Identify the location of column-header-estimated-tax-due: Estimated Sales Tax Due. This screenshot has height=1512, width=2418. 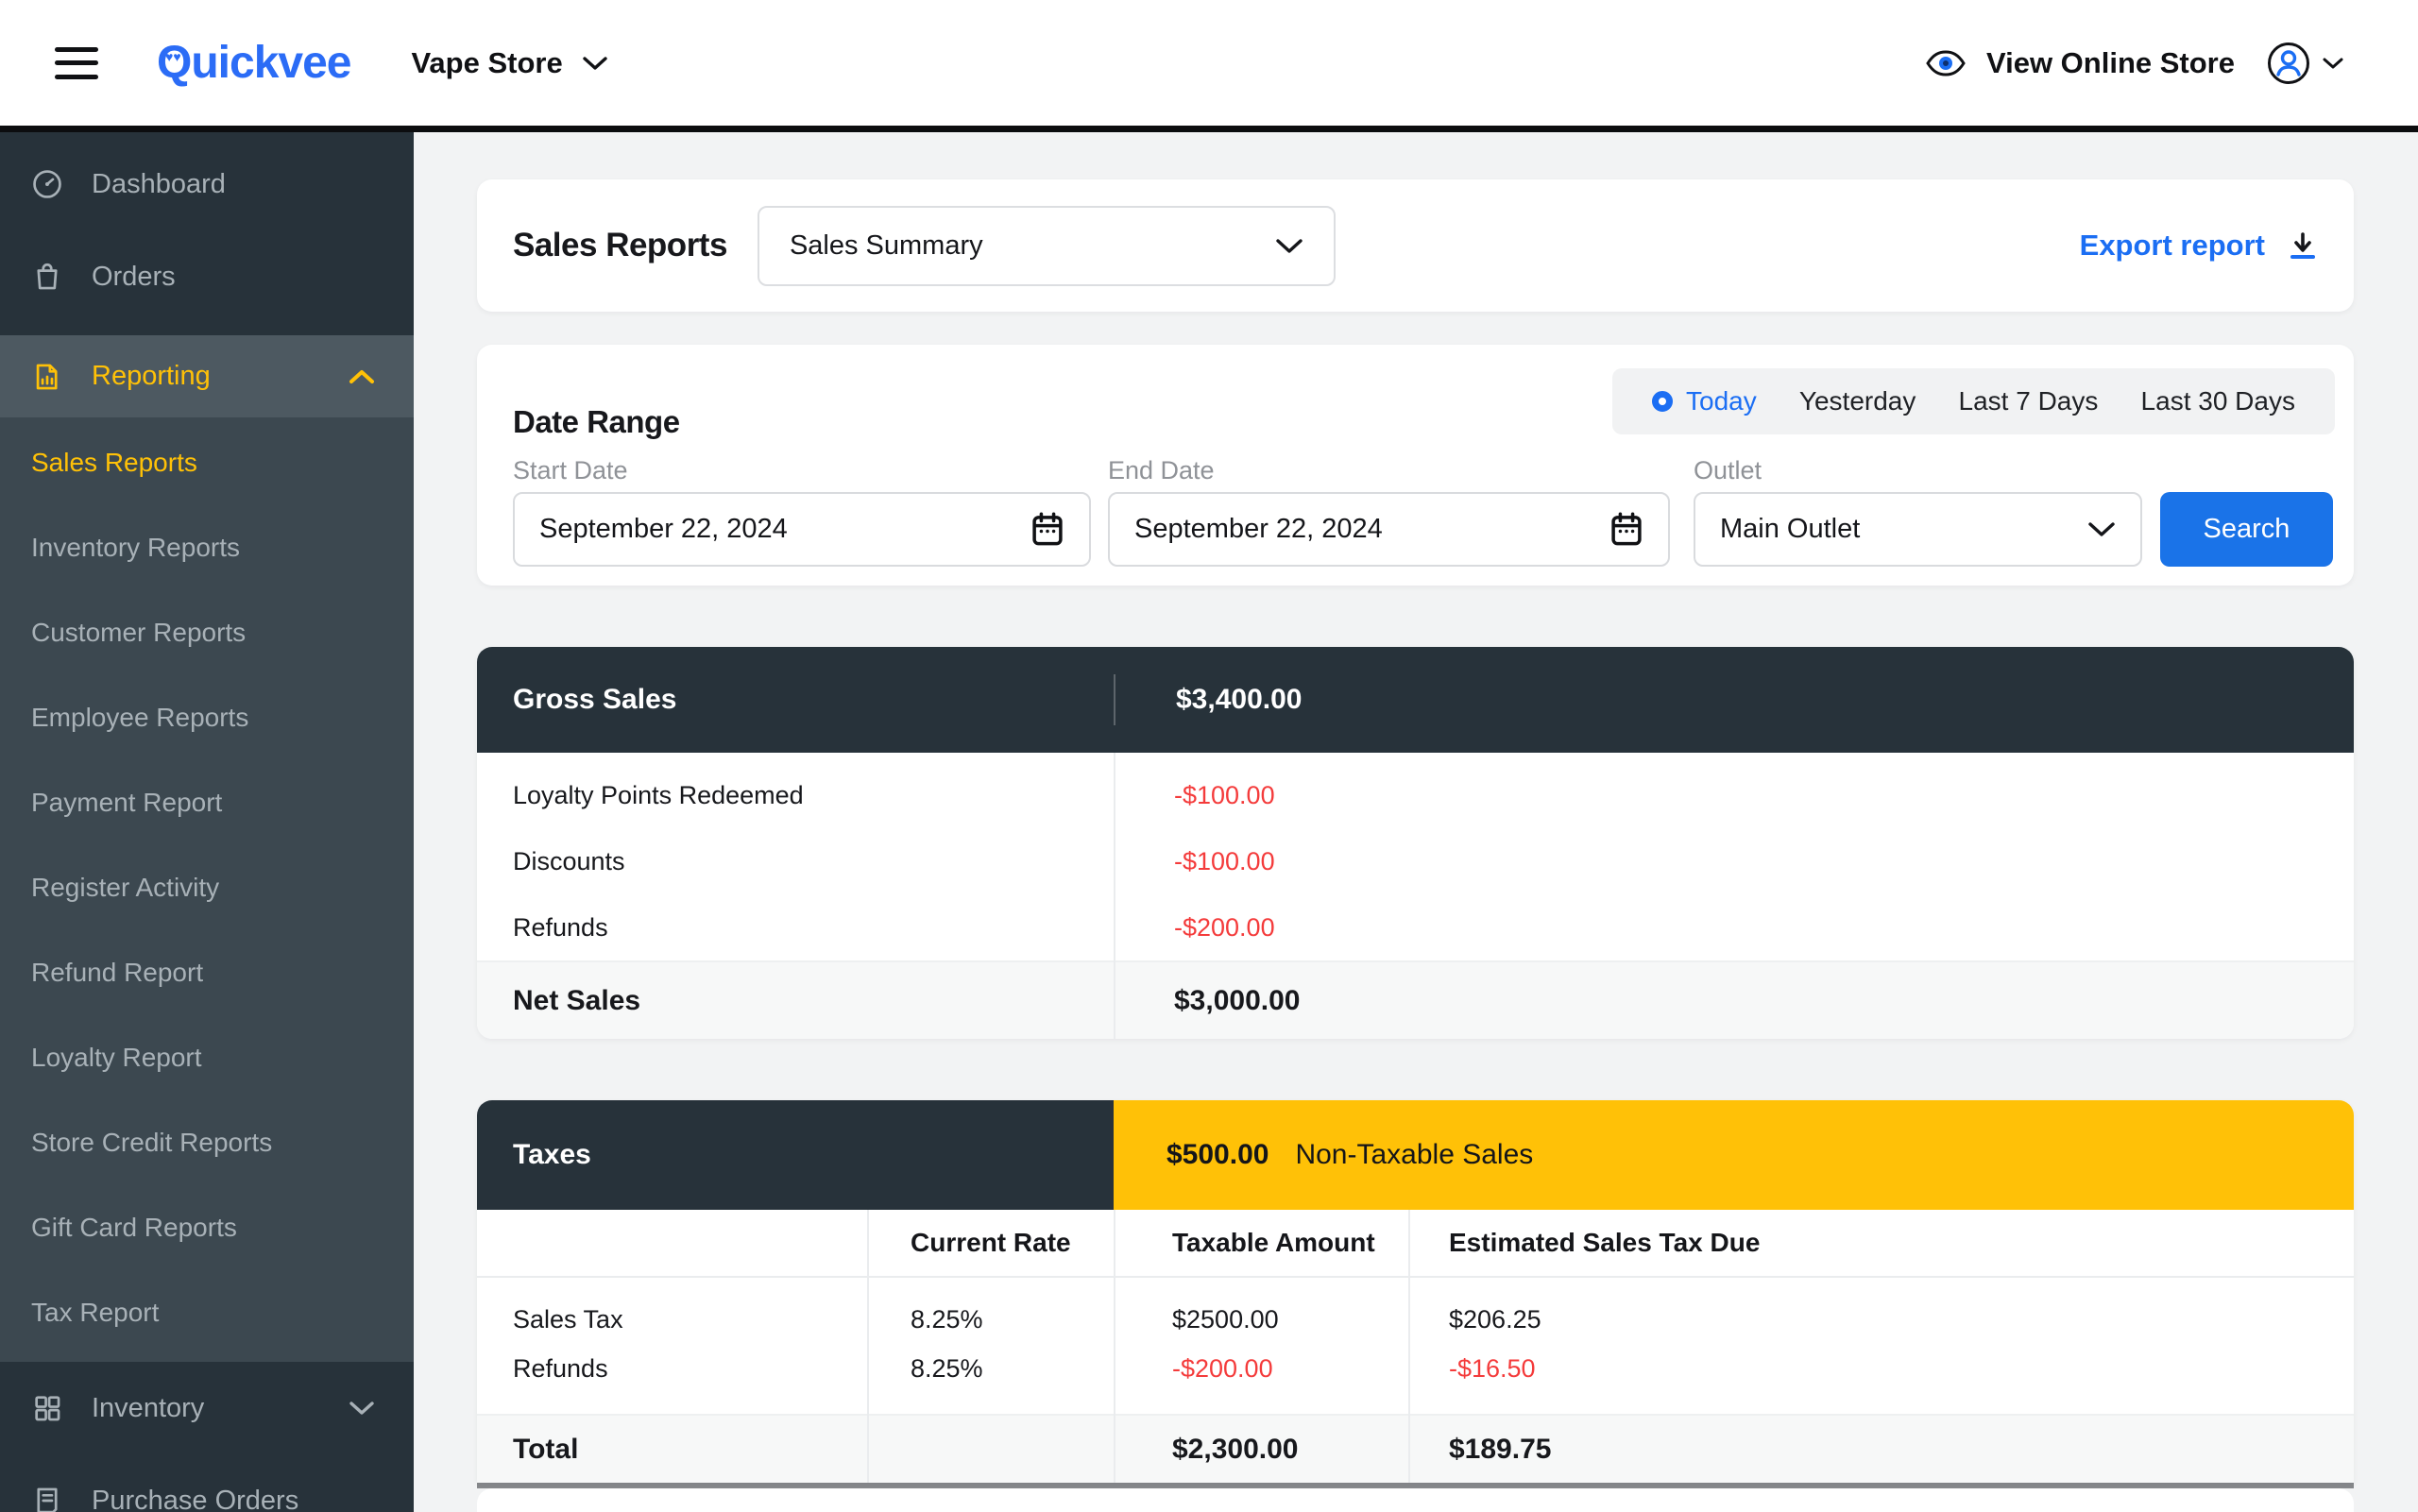
(1605, 1242).